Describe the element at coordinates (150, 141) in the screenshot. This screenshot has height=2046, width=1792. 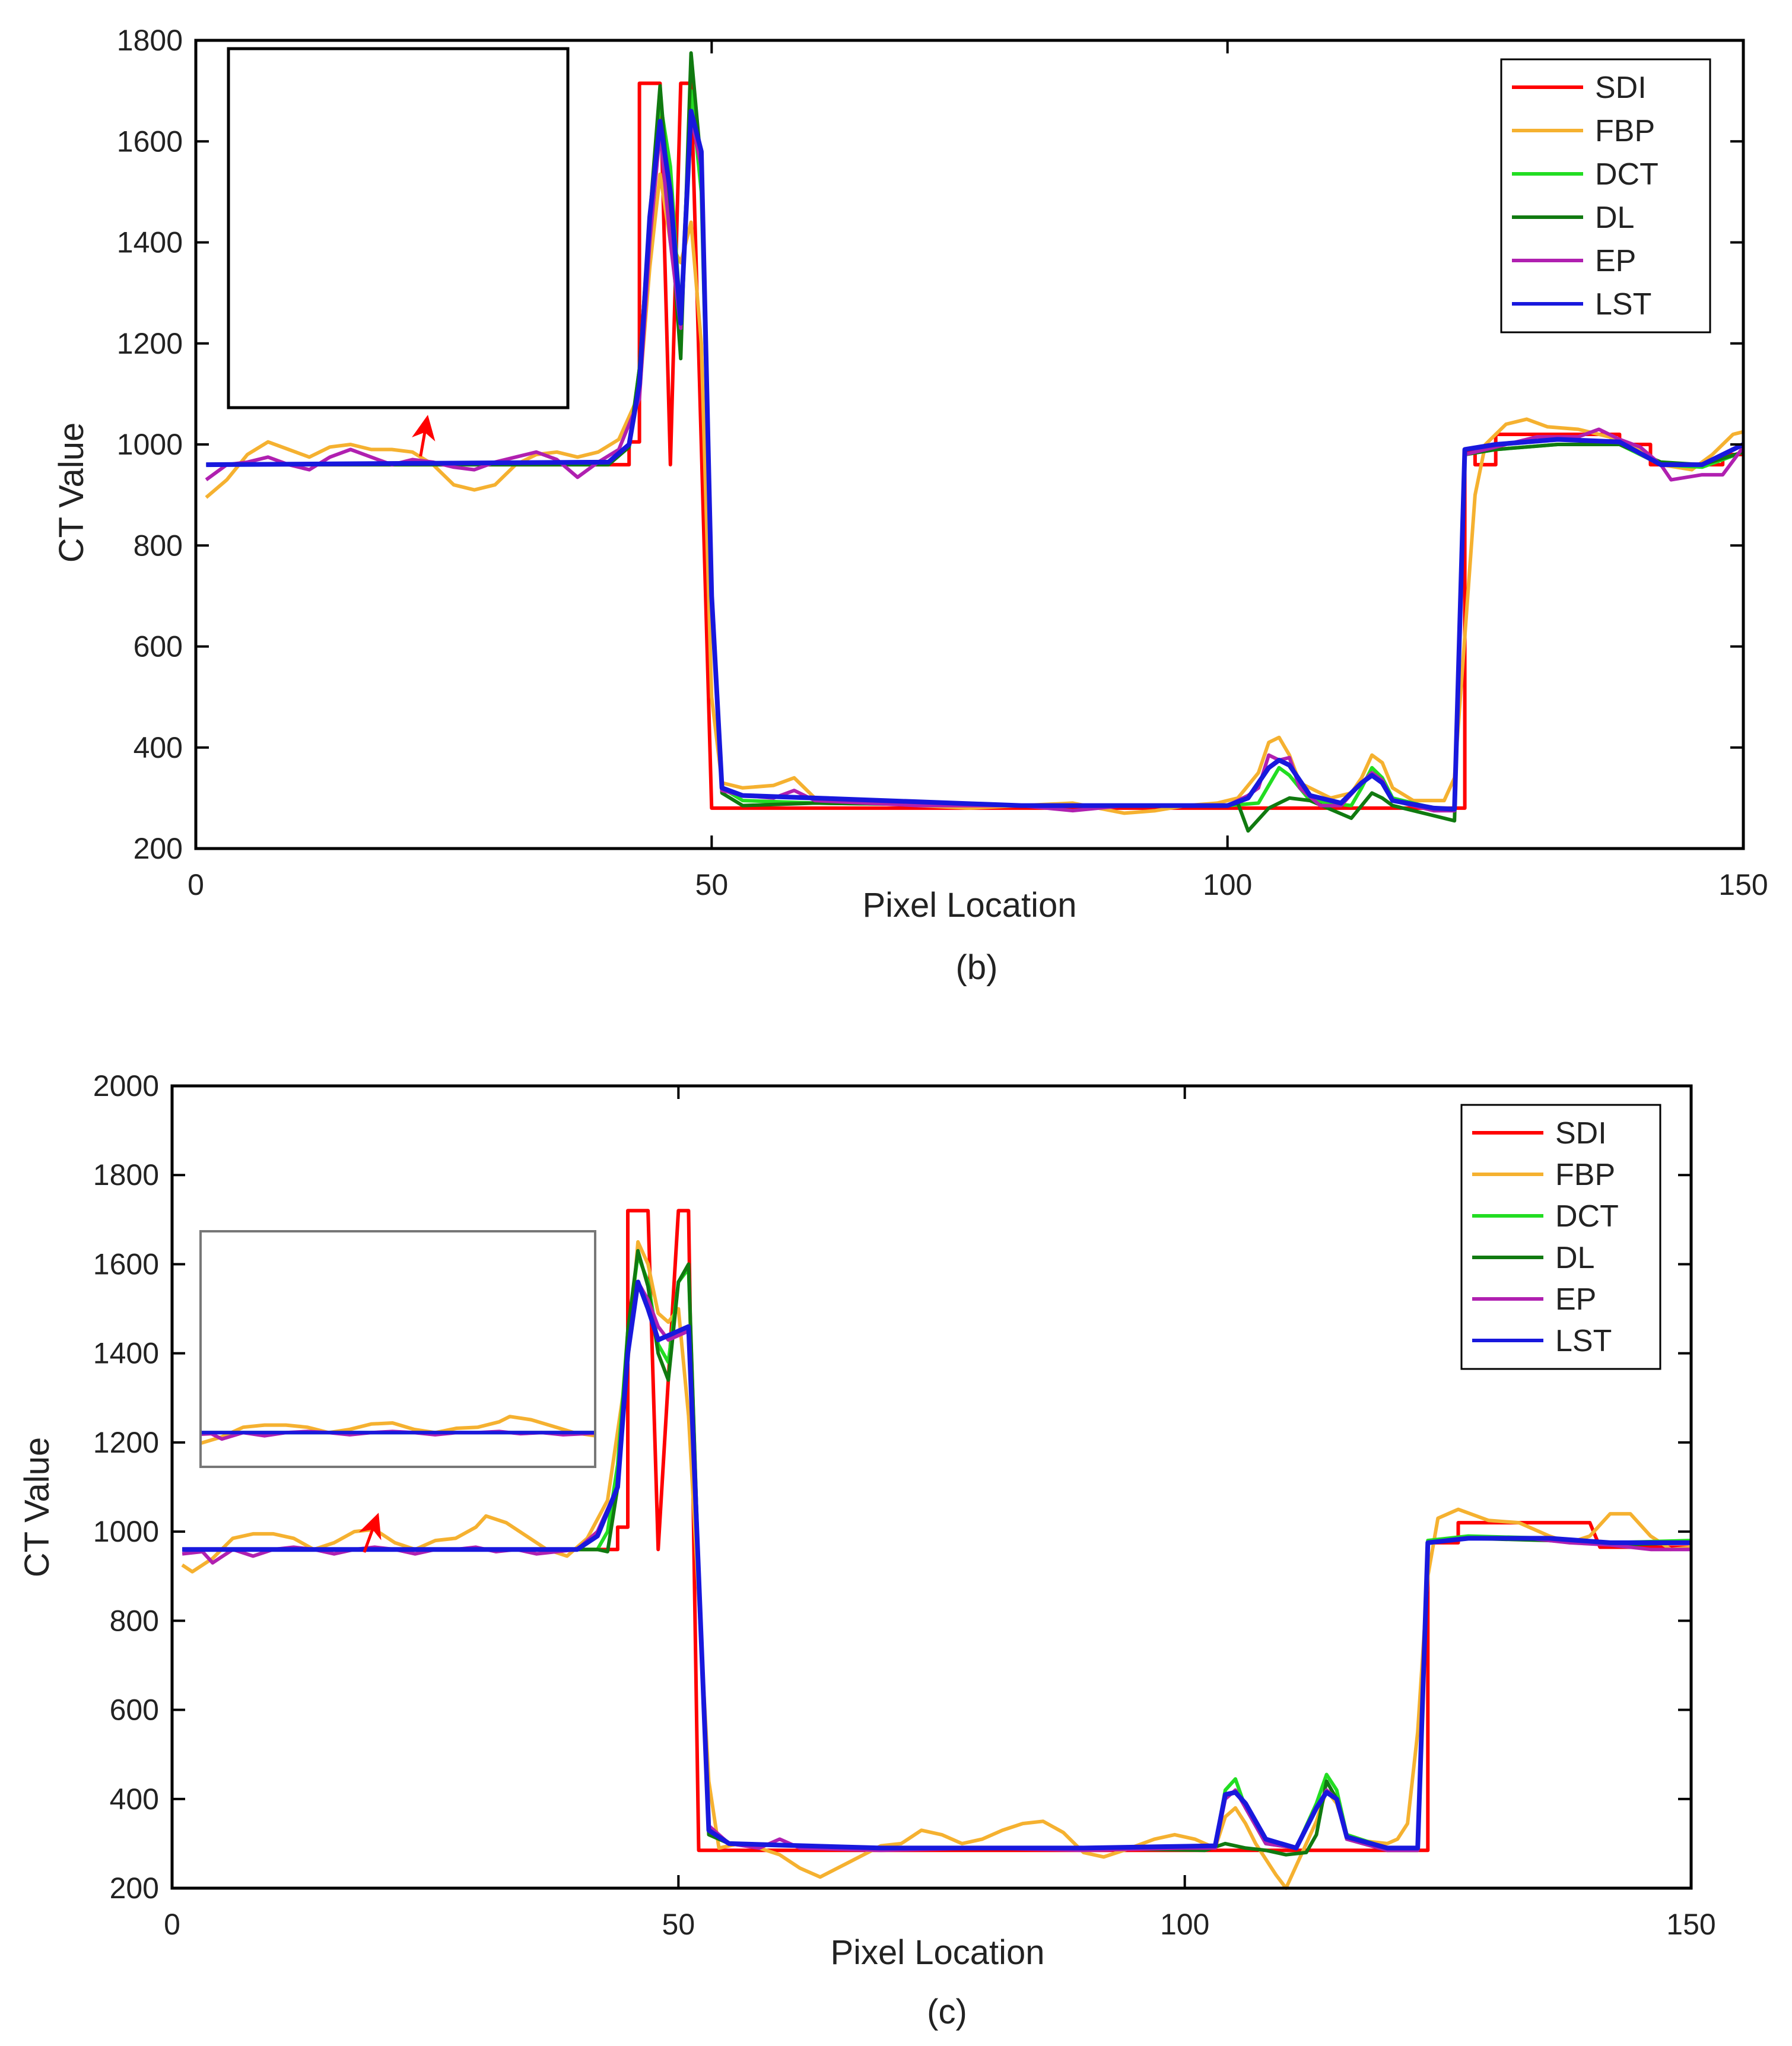
I see `y-tick-label-1600-b: 1600` at that location.